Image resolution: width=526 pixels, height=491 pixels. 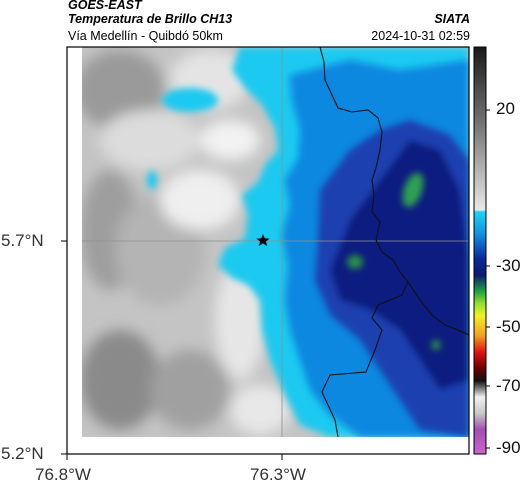 What do you see at coordinates (268, 445) in the screenshot?
I see `map-image-bg-bottom` at bounding box center [268, 445].